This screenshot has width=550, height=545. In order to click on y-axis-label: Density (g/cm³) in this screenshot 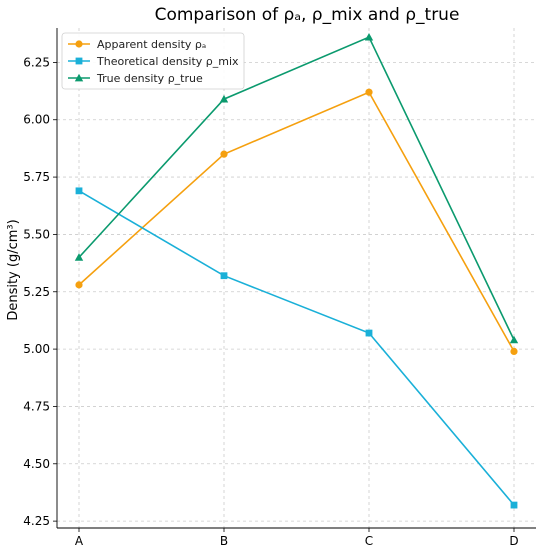, I will do `click(13, 269)`.